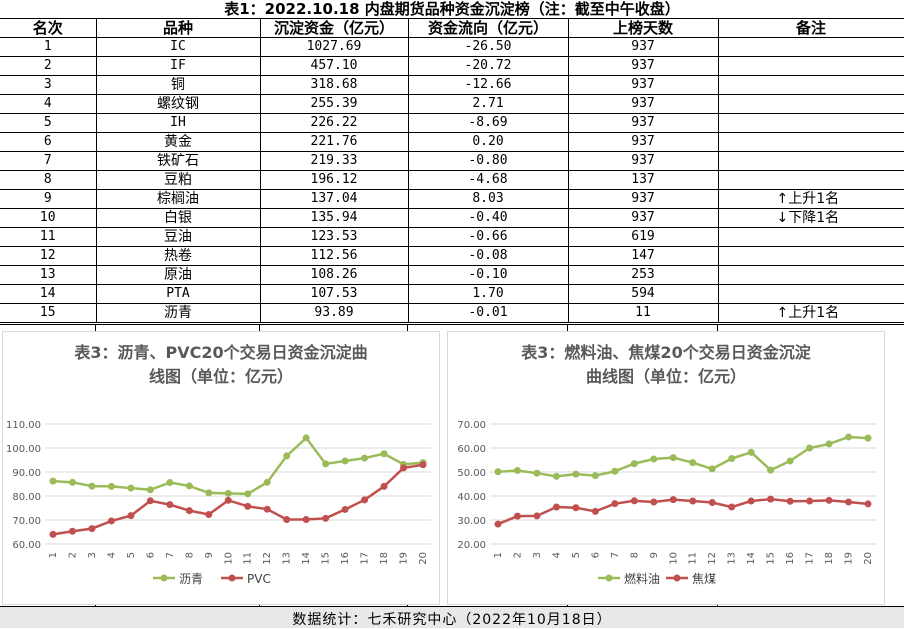 The width and height of the screenshot is (904, 629). What do you see at coordinates (48, 85) in the screenshot?
I see `rank-cell: 3` at bounding box center [48, 85].